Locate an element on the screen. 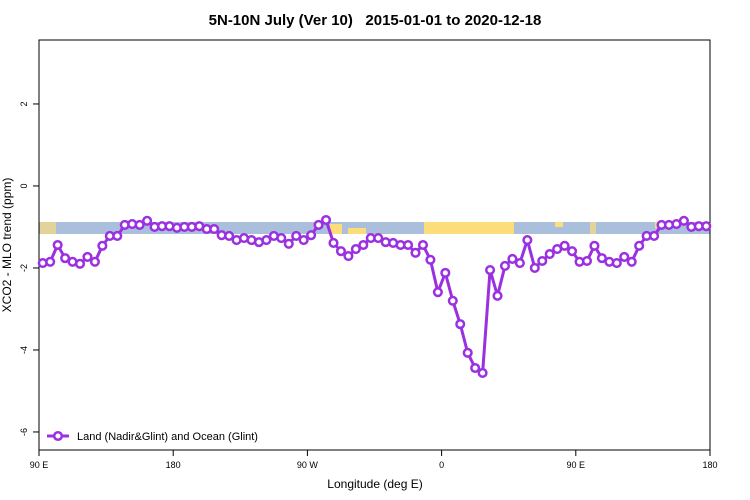 The height and width of the screenshot is (500, 750). legend-item: Land (Nadir&Glint) and Ocean (Glint) is located at coordinates (152, 436).